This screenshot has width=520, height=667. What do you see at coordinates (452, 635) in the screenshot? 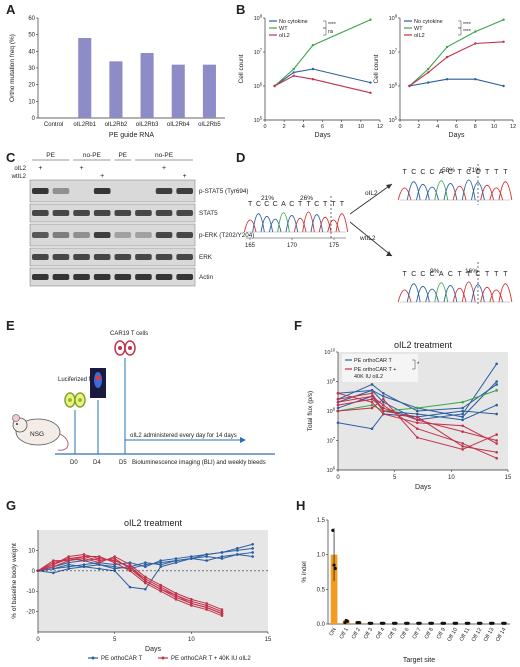
I see `h-x-tick-label: Off 10` at bounding box center [452, 635].